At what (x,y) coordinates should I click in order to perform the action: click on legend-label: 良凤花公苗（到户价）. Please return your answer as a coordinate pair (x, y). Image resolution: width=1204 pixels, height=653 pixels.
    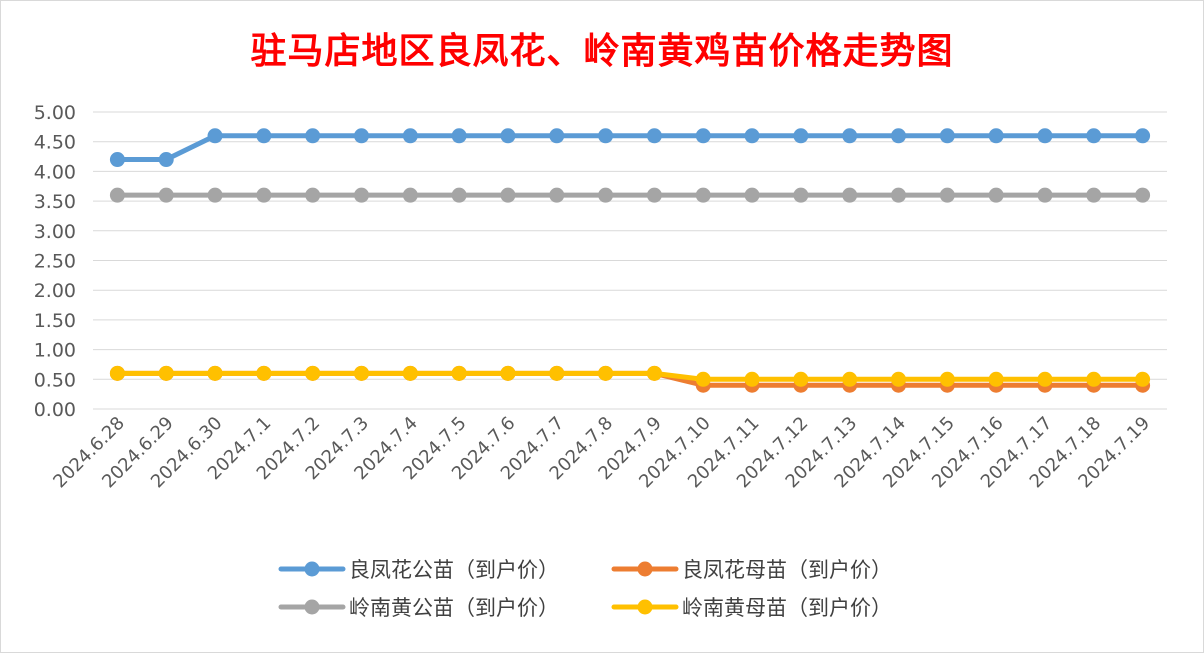
    Looking at the image, I should click on (454, 570).